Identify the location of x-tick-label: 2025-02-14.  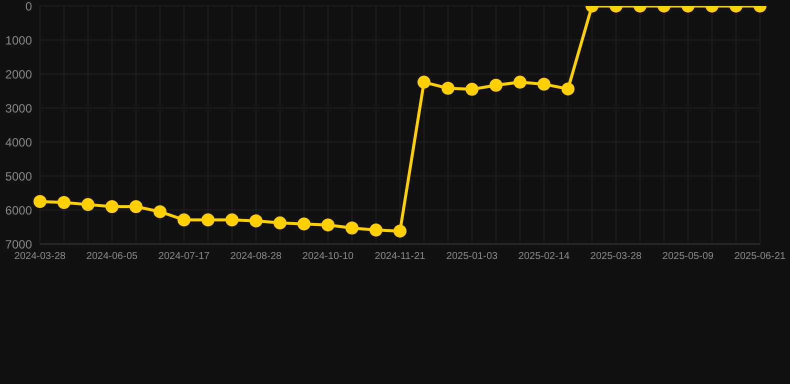
(544, 256).